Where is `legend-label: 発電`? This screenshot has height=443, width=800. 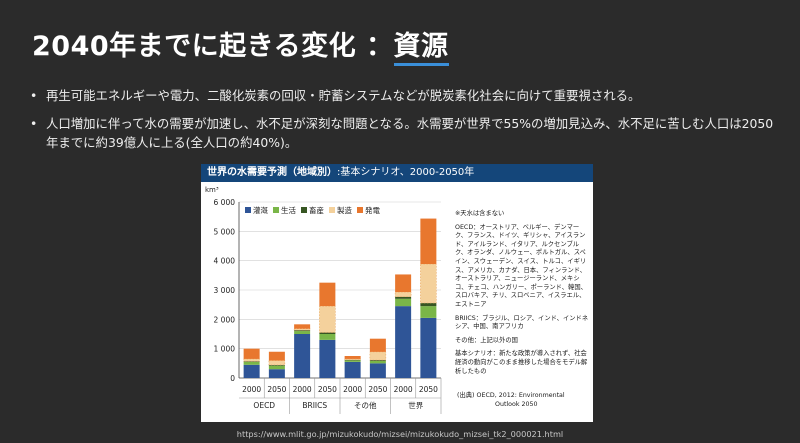 legend-label: 発電 is located at coordinates (372, 210).